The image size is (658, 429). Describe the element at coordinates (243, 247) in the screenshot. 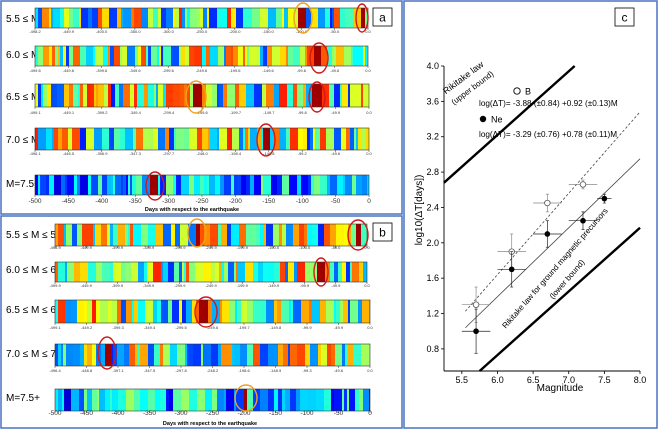

I see `tick-label: -199.9` at that location.